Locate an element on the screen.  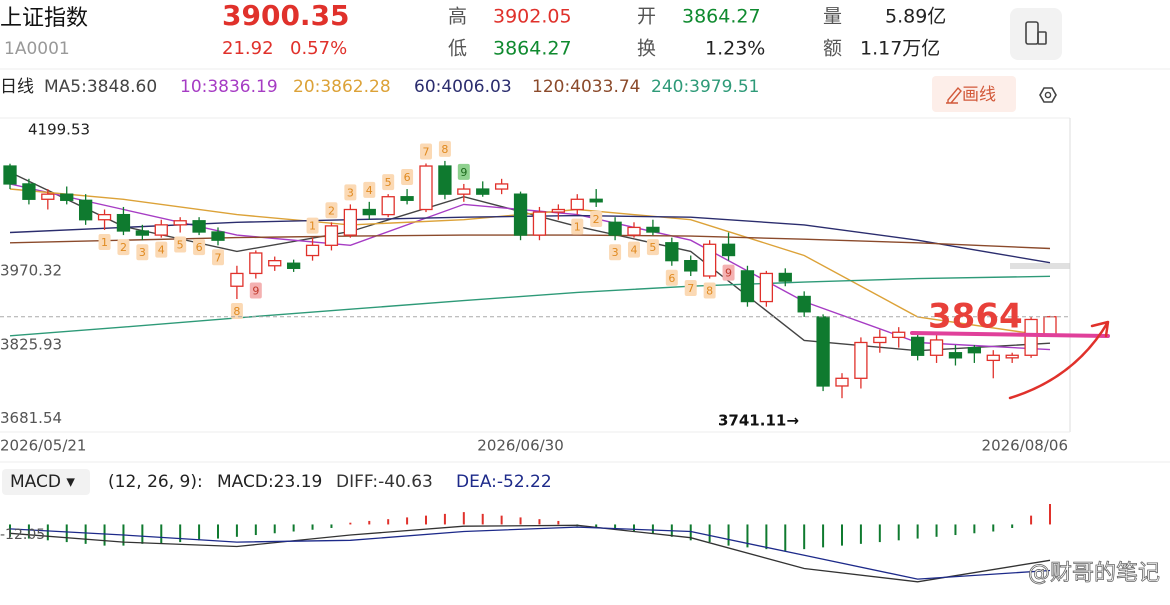
stat-label: 额 is located at coordinates (832, 49).